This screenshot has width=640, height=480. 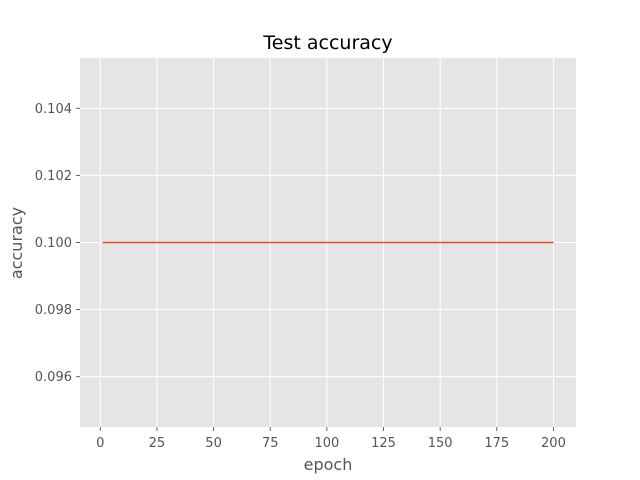 I want to click on x-tick-label: 25, so click(x=157, y=443).